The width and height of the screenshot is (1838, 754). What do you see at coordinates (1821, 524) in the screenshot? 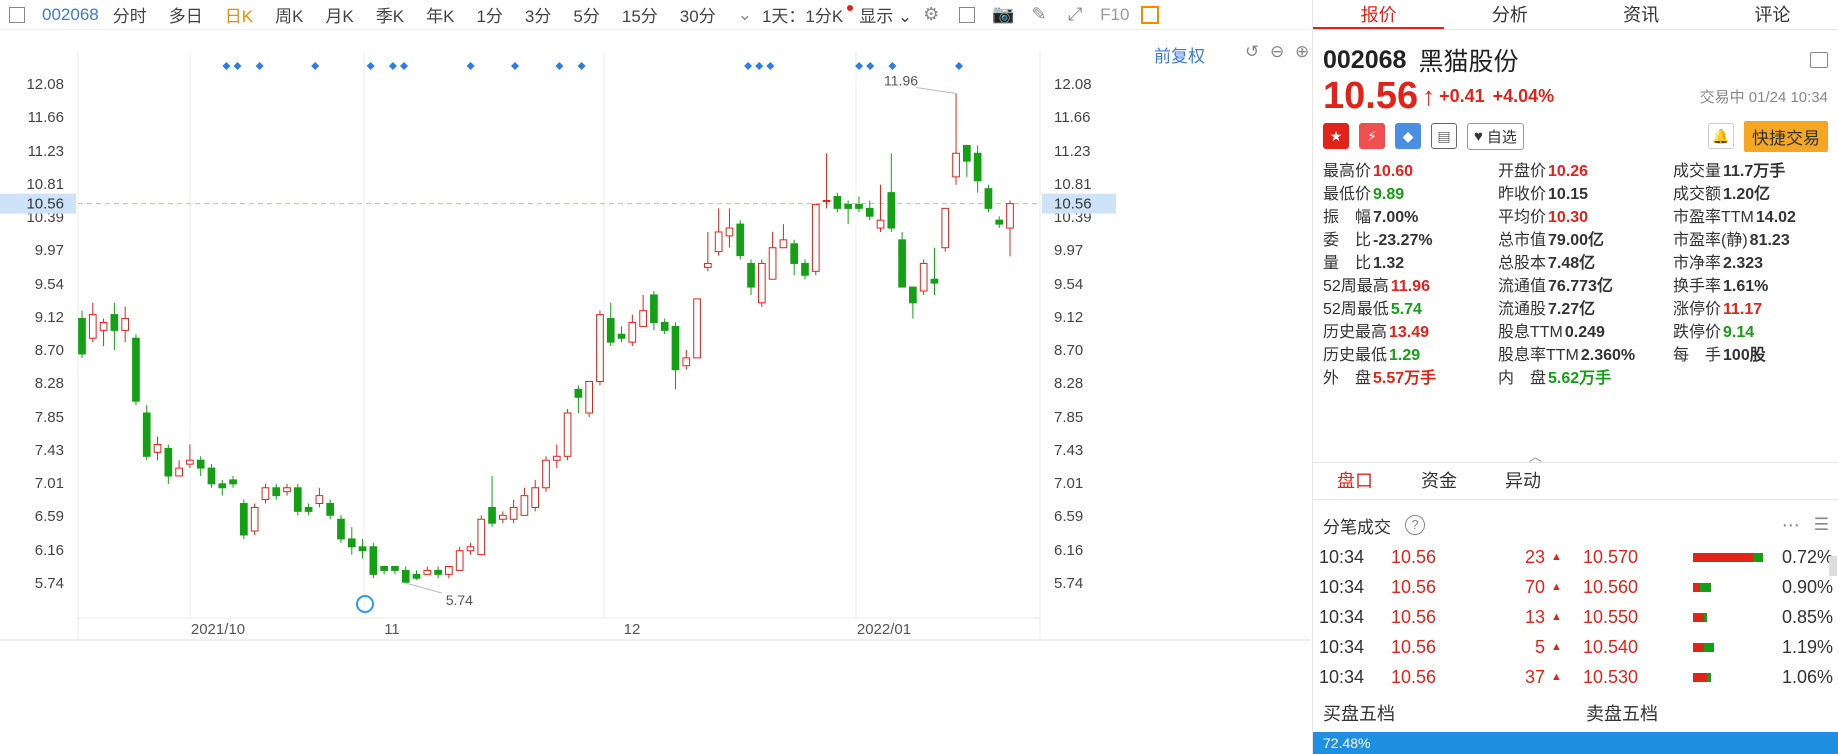
I see `list-icon: ☰` at bounding box center [1821, 524].